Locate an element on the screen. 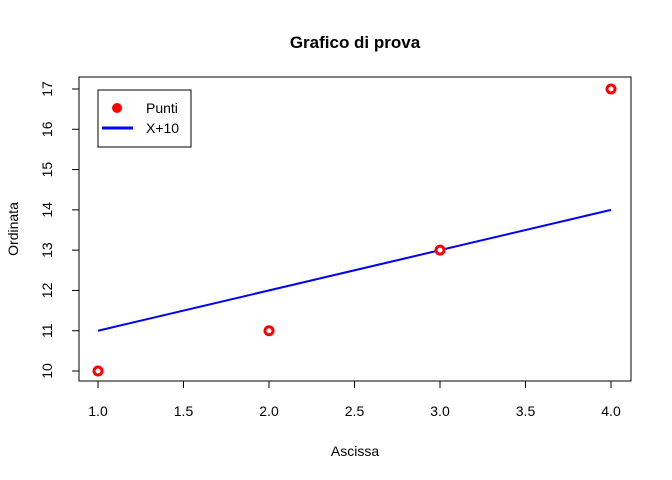  y-tick-label: 16 is located at coordinates (47, 129).